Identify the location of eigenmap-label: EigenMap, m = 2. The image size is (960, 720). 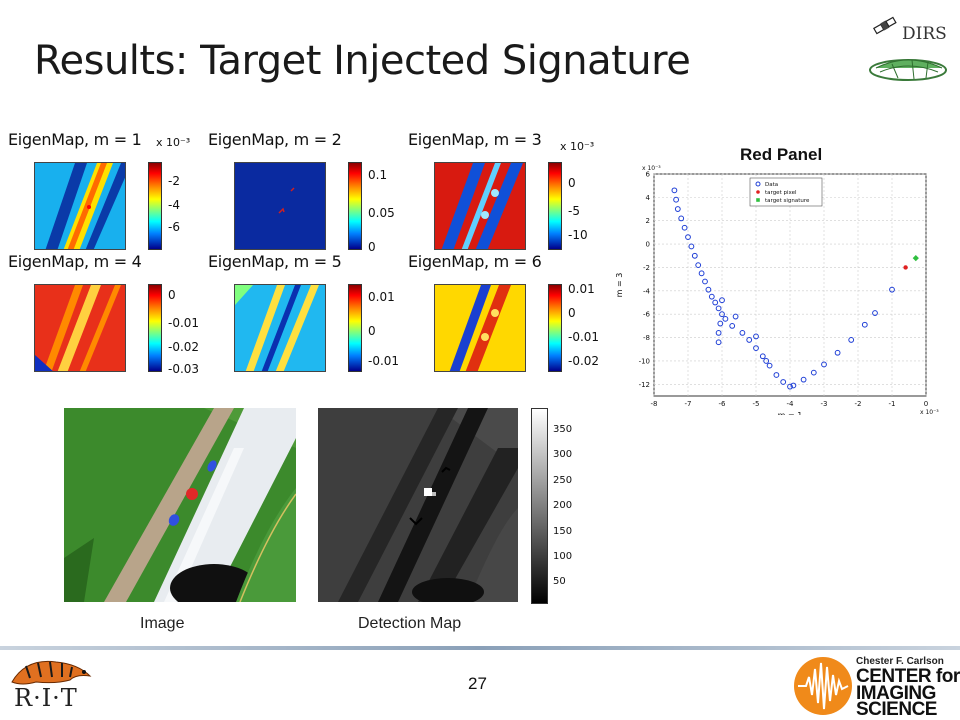
(275, 139).